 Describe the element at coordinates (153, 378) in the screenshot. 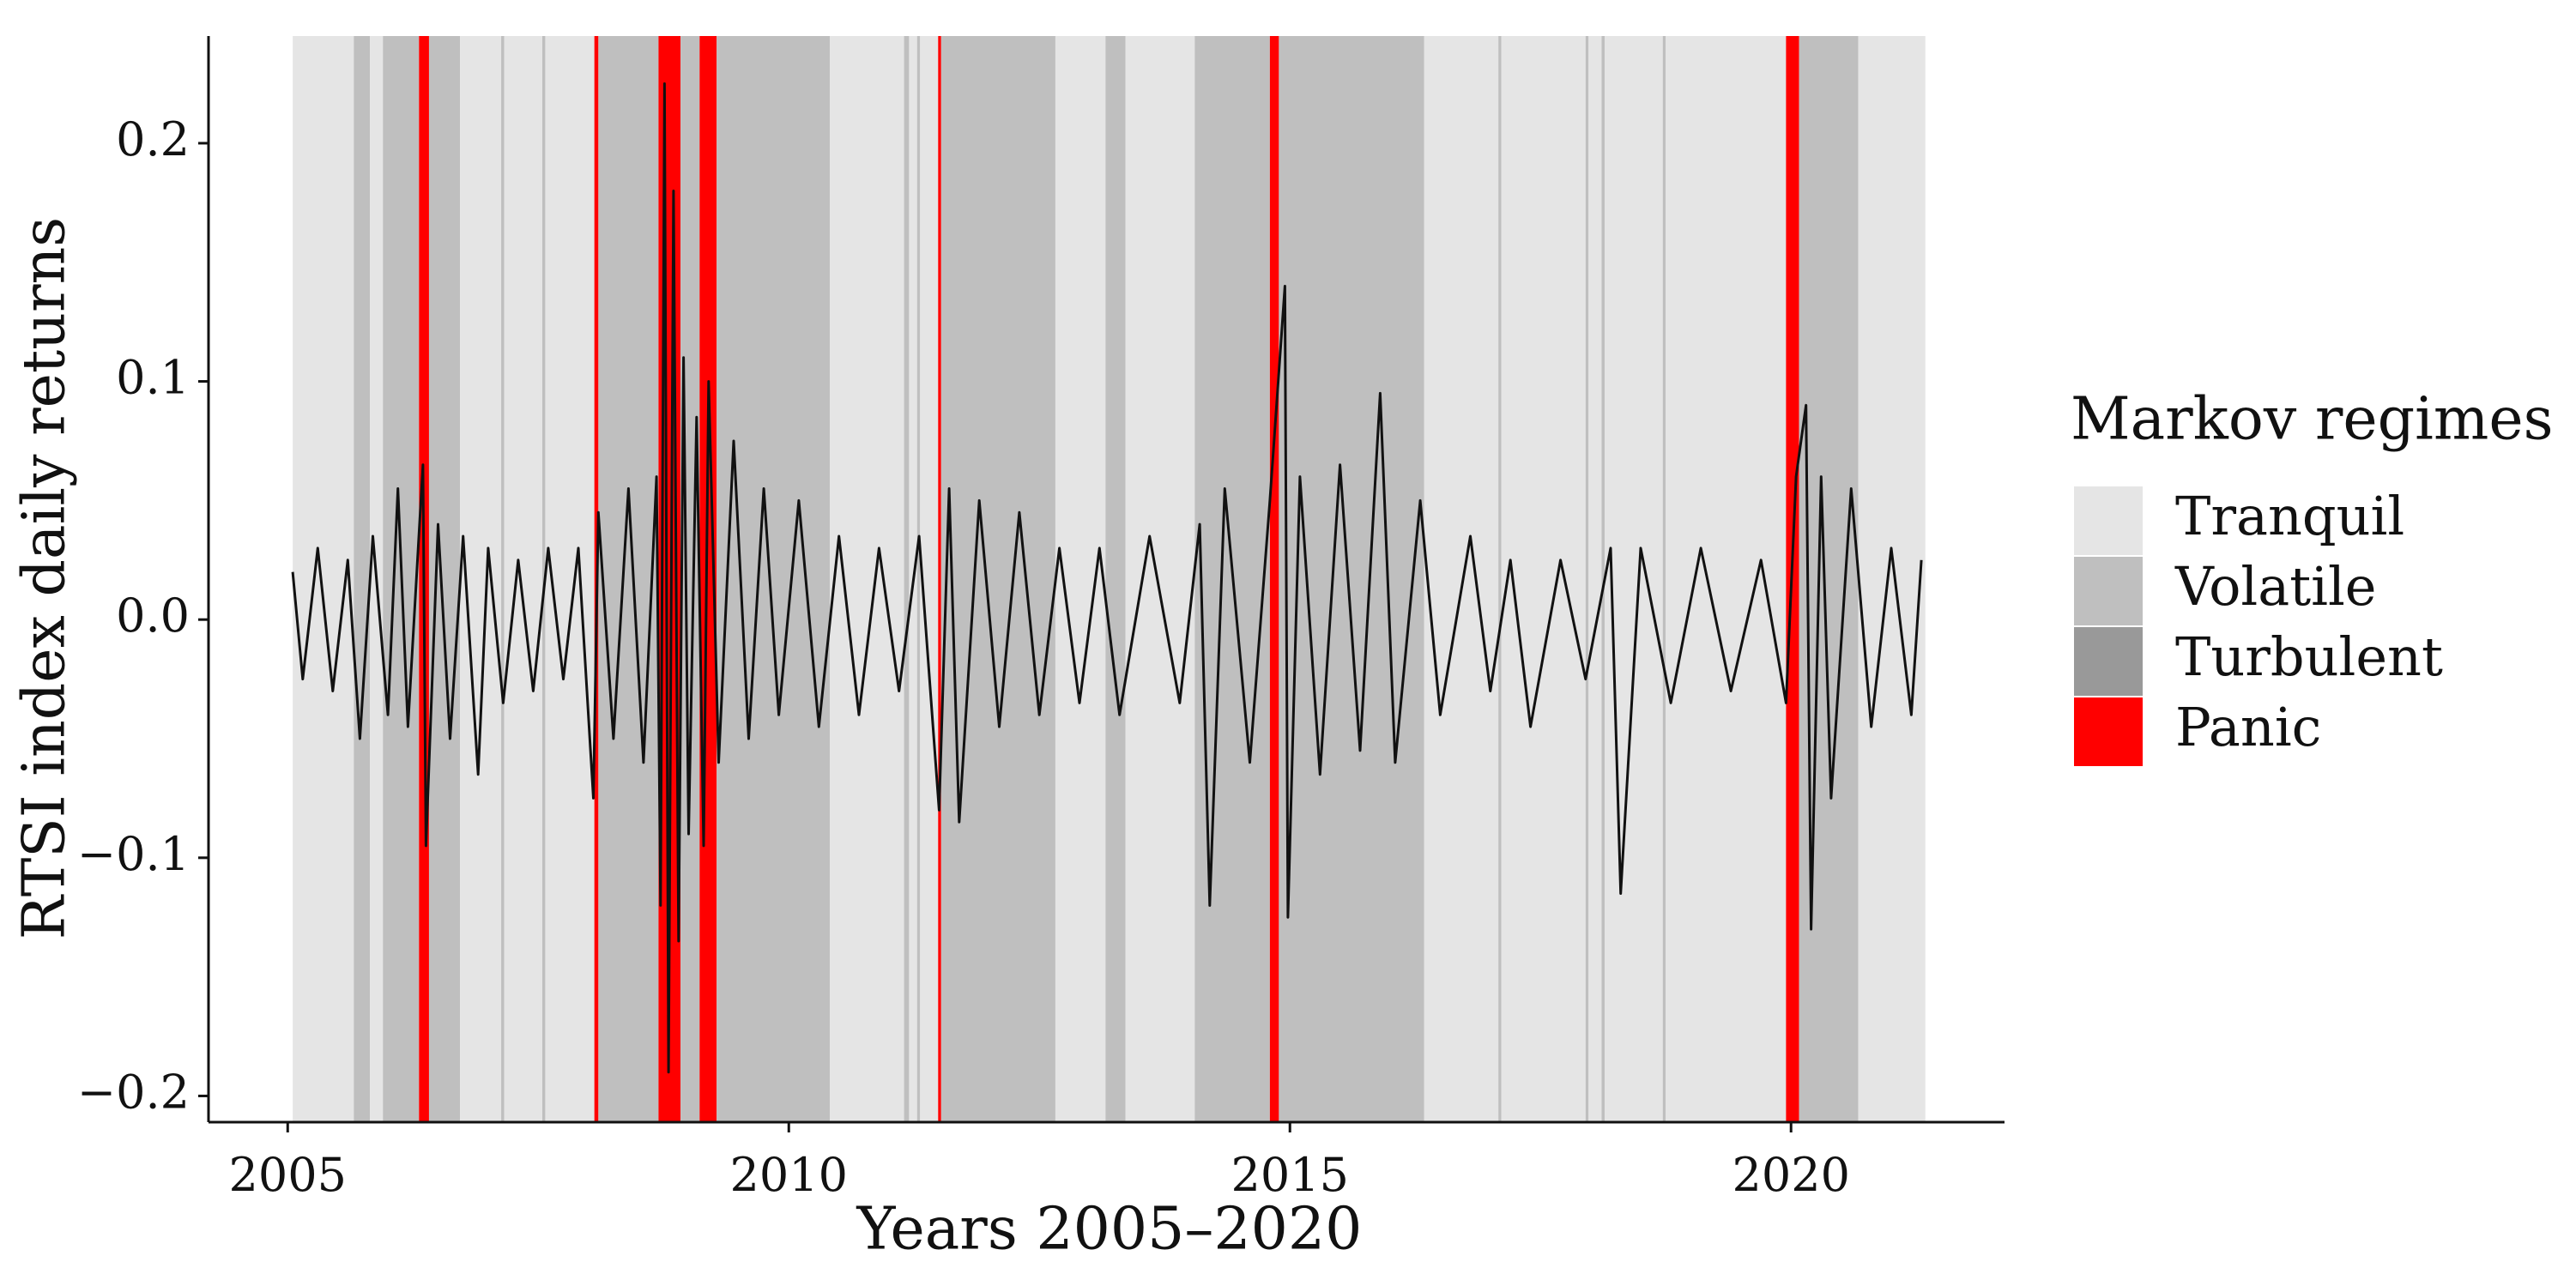

I see `y-tick-label: 0.1` at that location.